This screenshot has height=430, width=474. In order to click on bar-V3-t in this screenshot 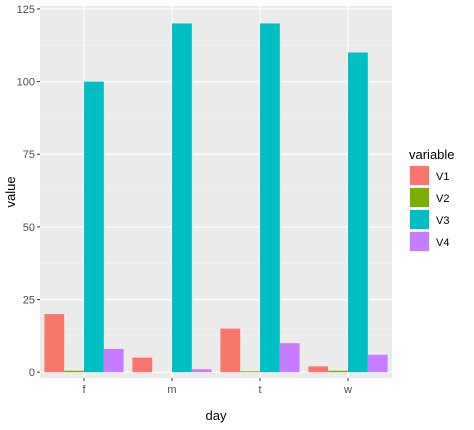, I will do `click(270, 198)`.